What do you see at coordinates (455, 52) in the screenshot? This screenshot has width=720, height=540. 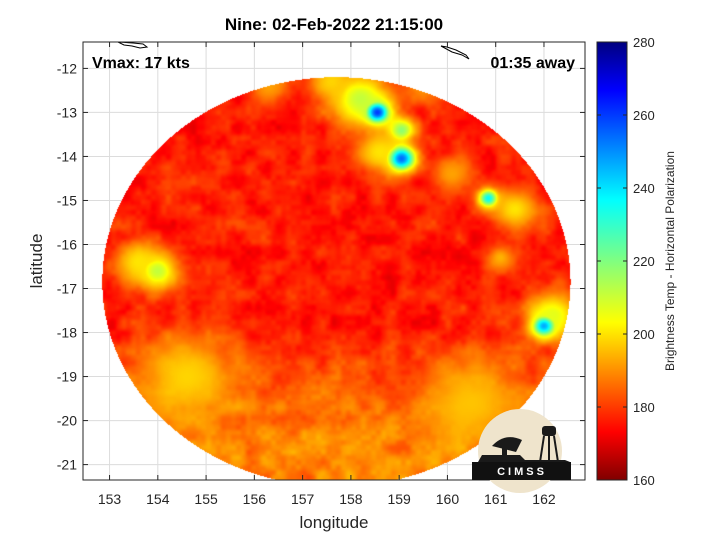 I see `coastline-right` at bounding box center [455, 52].